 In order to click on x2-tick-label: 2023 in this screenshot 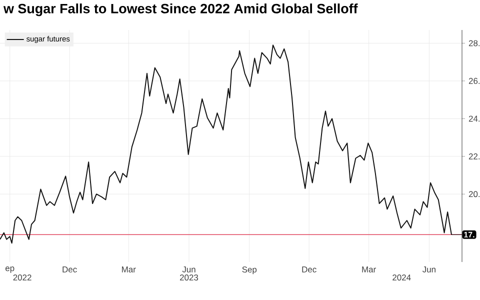, I will do `click(189, 277)`.